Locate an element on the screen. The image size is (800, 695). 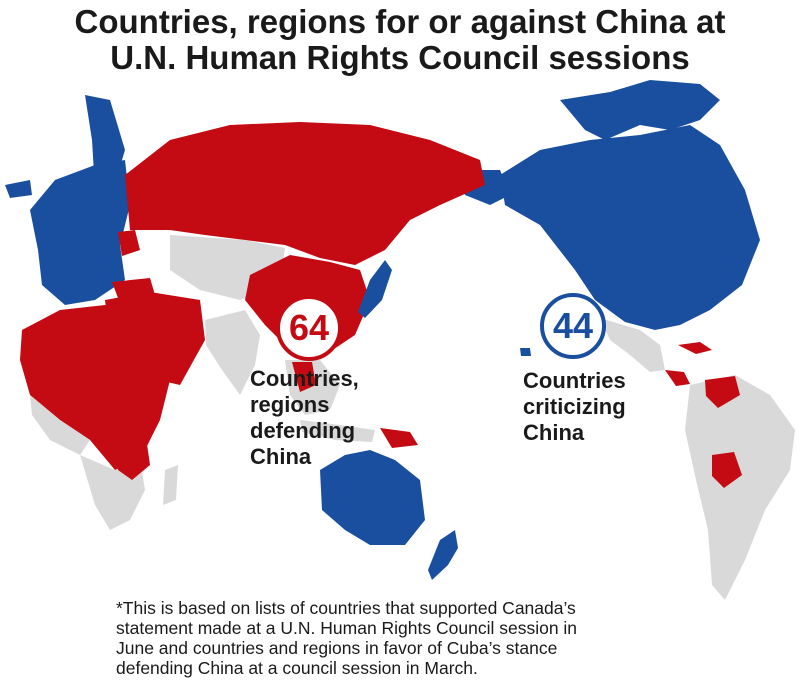
defending-caption-line: China is located at coordinates (281, 456).